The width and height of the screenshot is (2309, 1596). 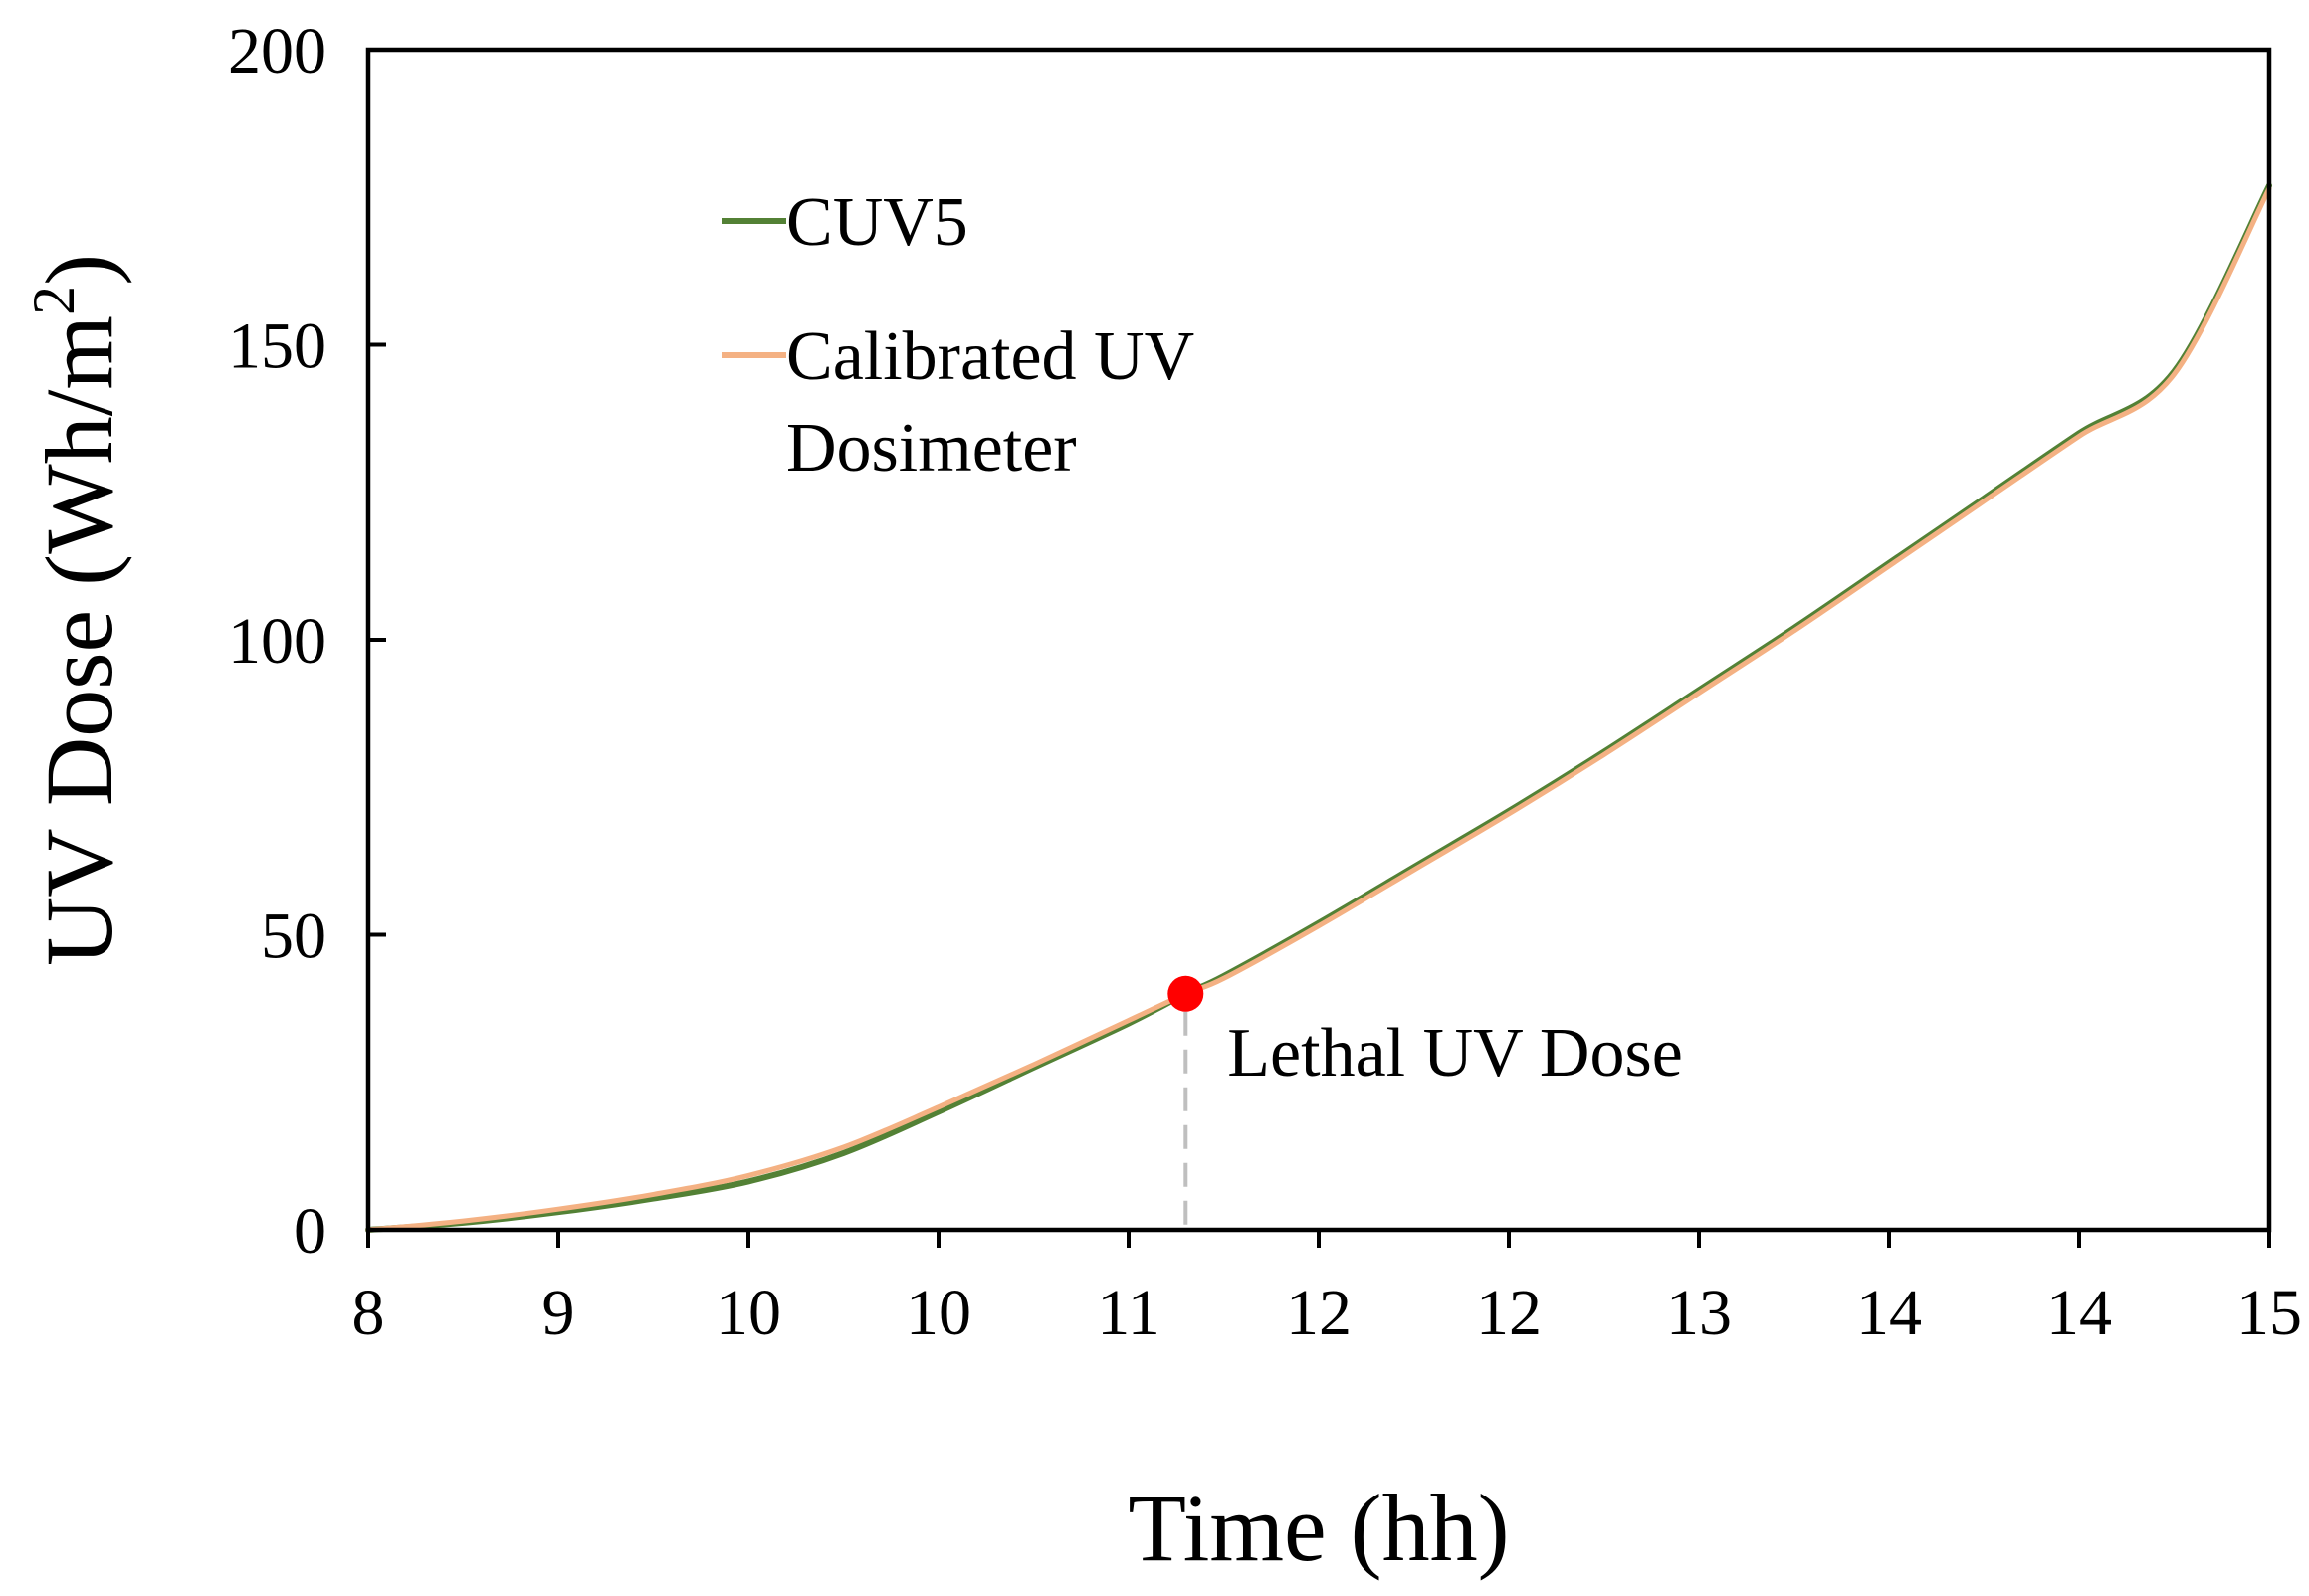 What do you see at coordinates (877, 223) in the screenshot?
I see `legend-label-cuv5: CUV5` at bounding box center [877, 223].